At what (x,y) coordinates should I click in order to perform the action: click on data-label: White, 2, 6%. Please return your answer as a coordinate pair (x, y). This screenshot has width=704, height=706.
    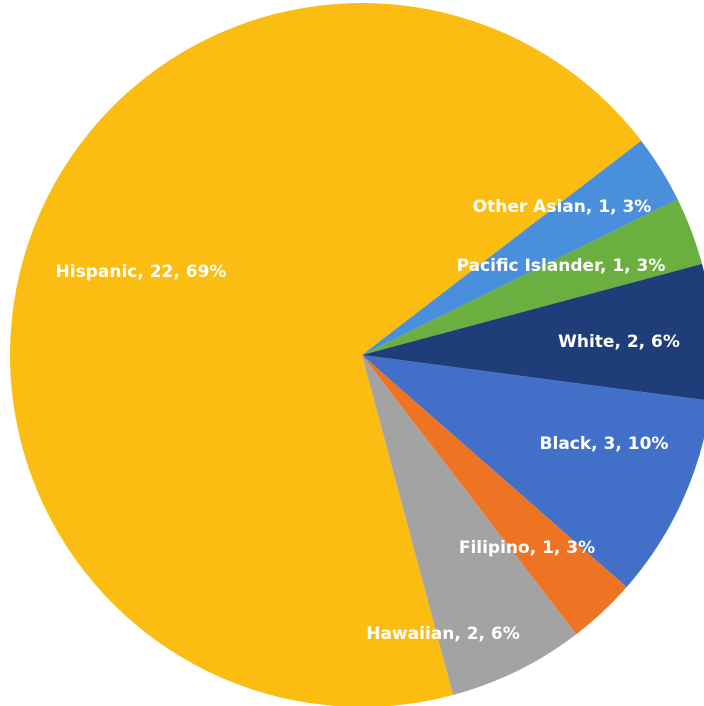
    Looking at the image, I should click on (619, 342).